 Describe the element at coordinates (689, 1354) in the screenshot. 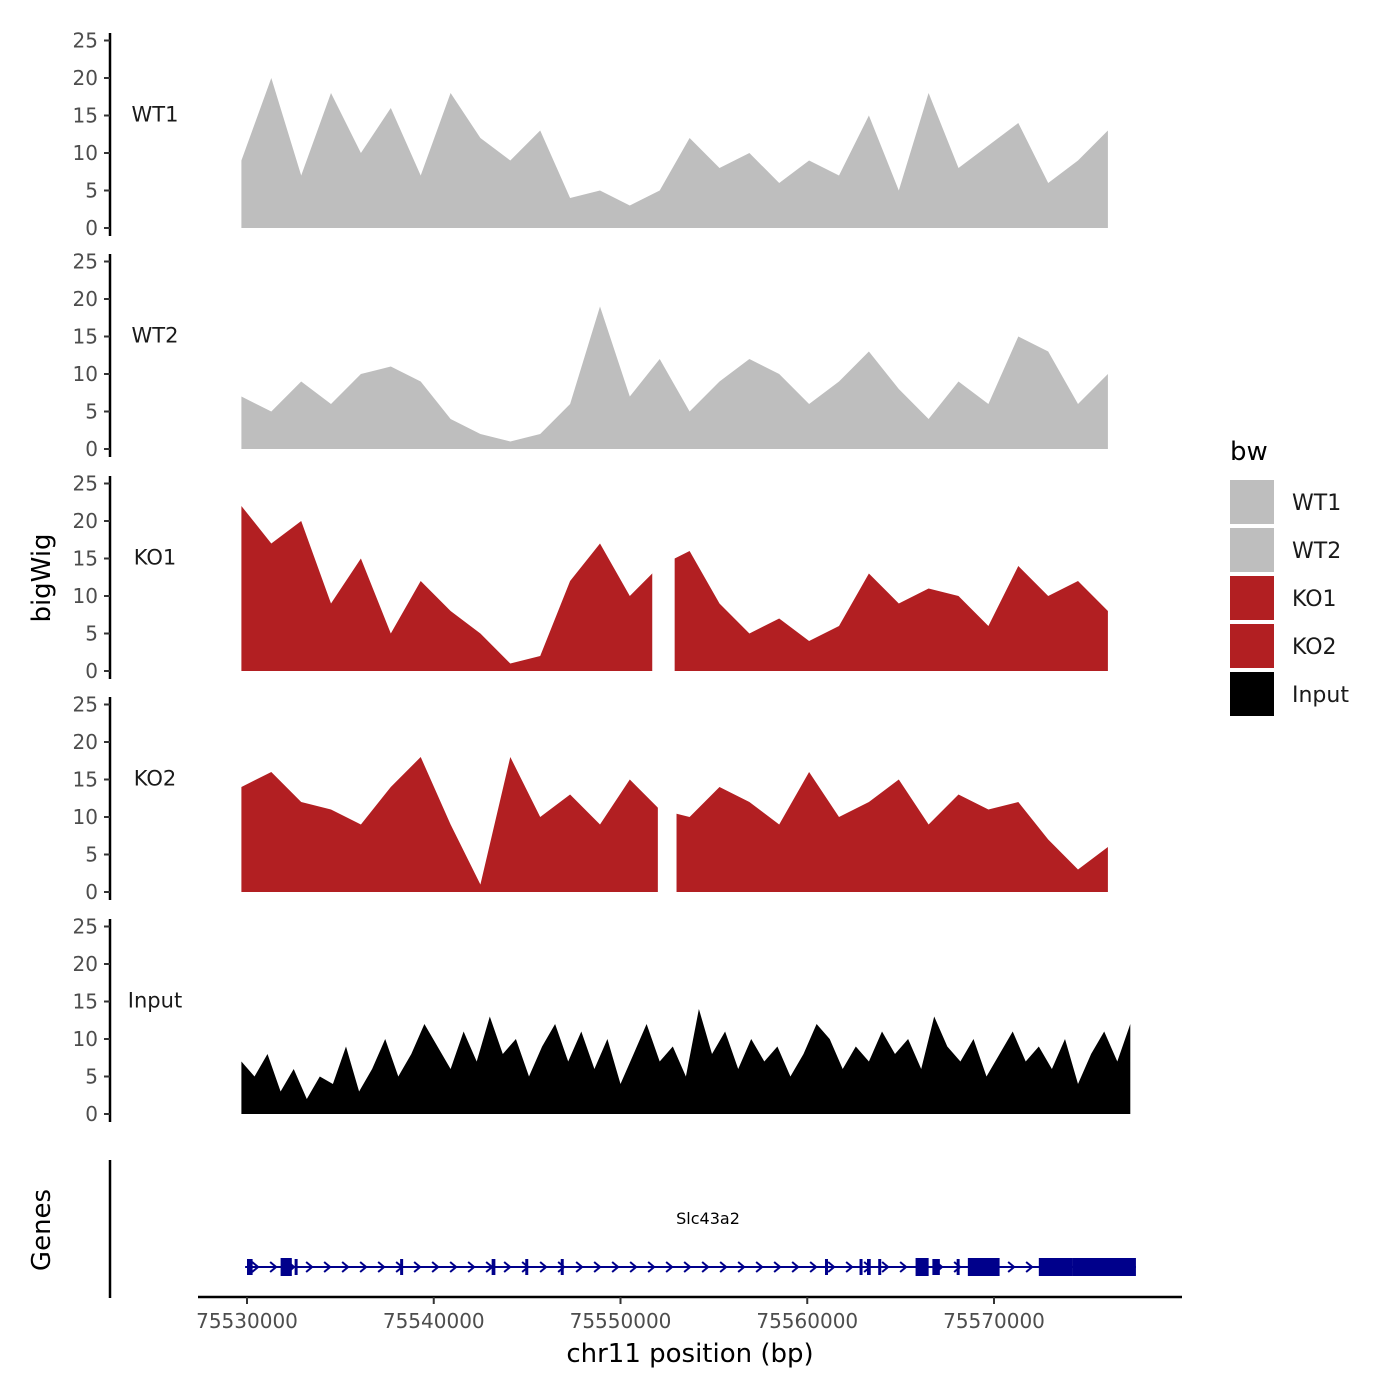

I see `x-axis-title: chr11 position (bp)` at that location.